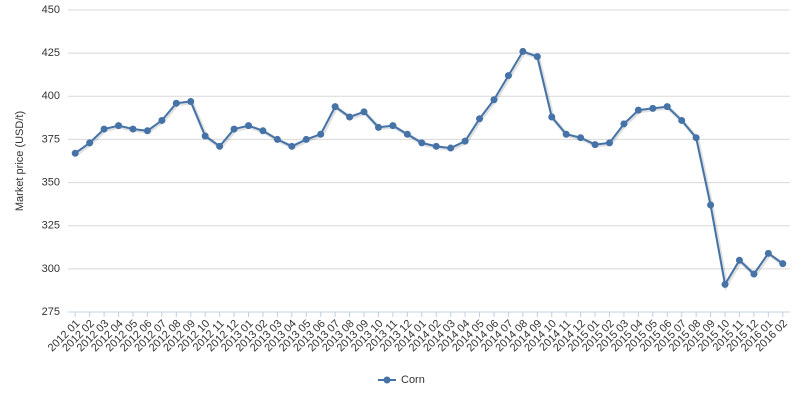 This screenshot has width=800, height=405. What do you see at coordinates (51, 10) in the screenshot?
I see `y-tick-label: 450` at bounding box center [51, 10].